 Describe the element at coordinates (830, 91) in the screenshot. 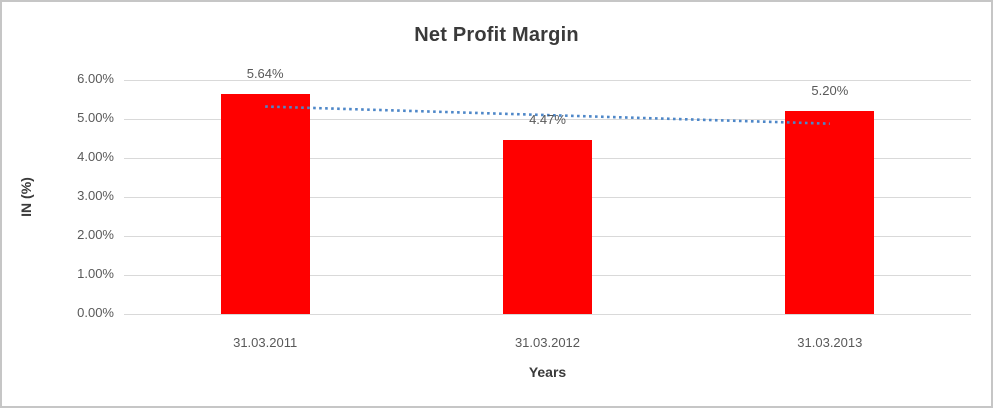

I see `data-label: 5.20%` at that location.